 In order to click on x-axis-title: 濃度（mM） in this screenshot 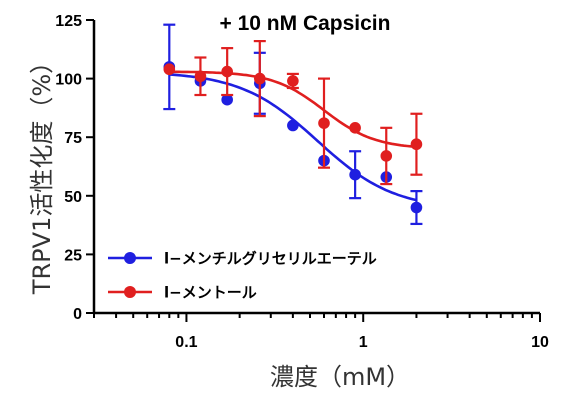, I will do `click(340, 377)`.